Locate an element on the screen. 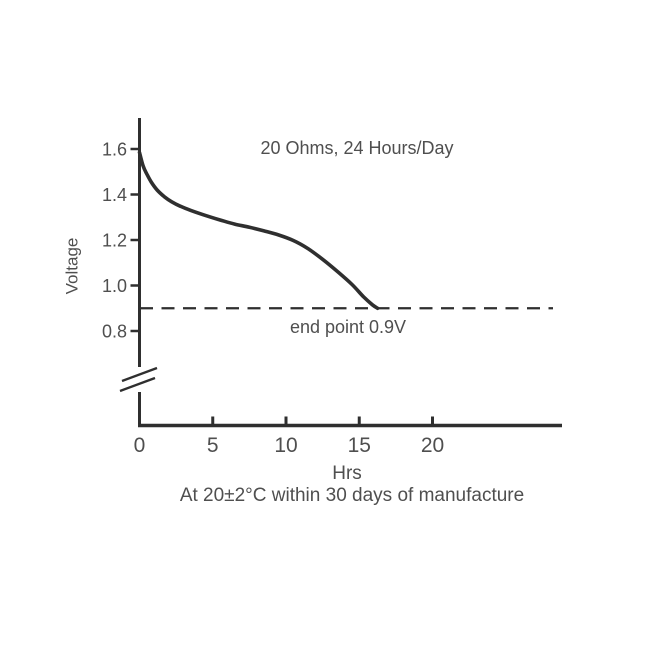 The width and height of the screenshot is (645, 645). end-point-label: end point 0.9V is located at coordinates (348, 327).